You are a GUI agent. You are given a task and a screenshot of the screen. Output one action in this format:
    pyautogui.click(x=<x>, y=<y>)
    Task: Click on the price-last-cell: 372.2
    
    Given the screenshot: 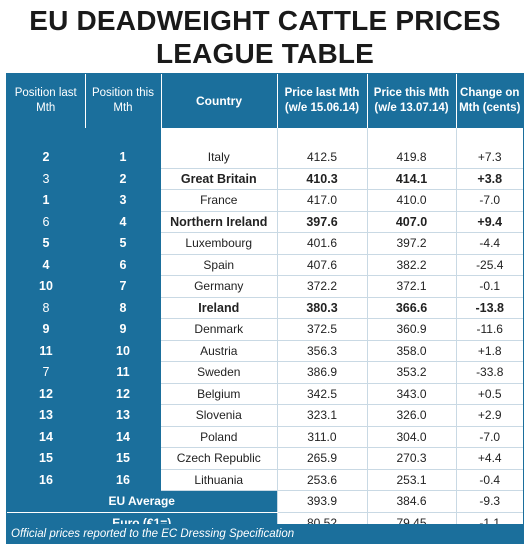 What is the action you would take?
    pyautogui.click(x=321, y=286)
    